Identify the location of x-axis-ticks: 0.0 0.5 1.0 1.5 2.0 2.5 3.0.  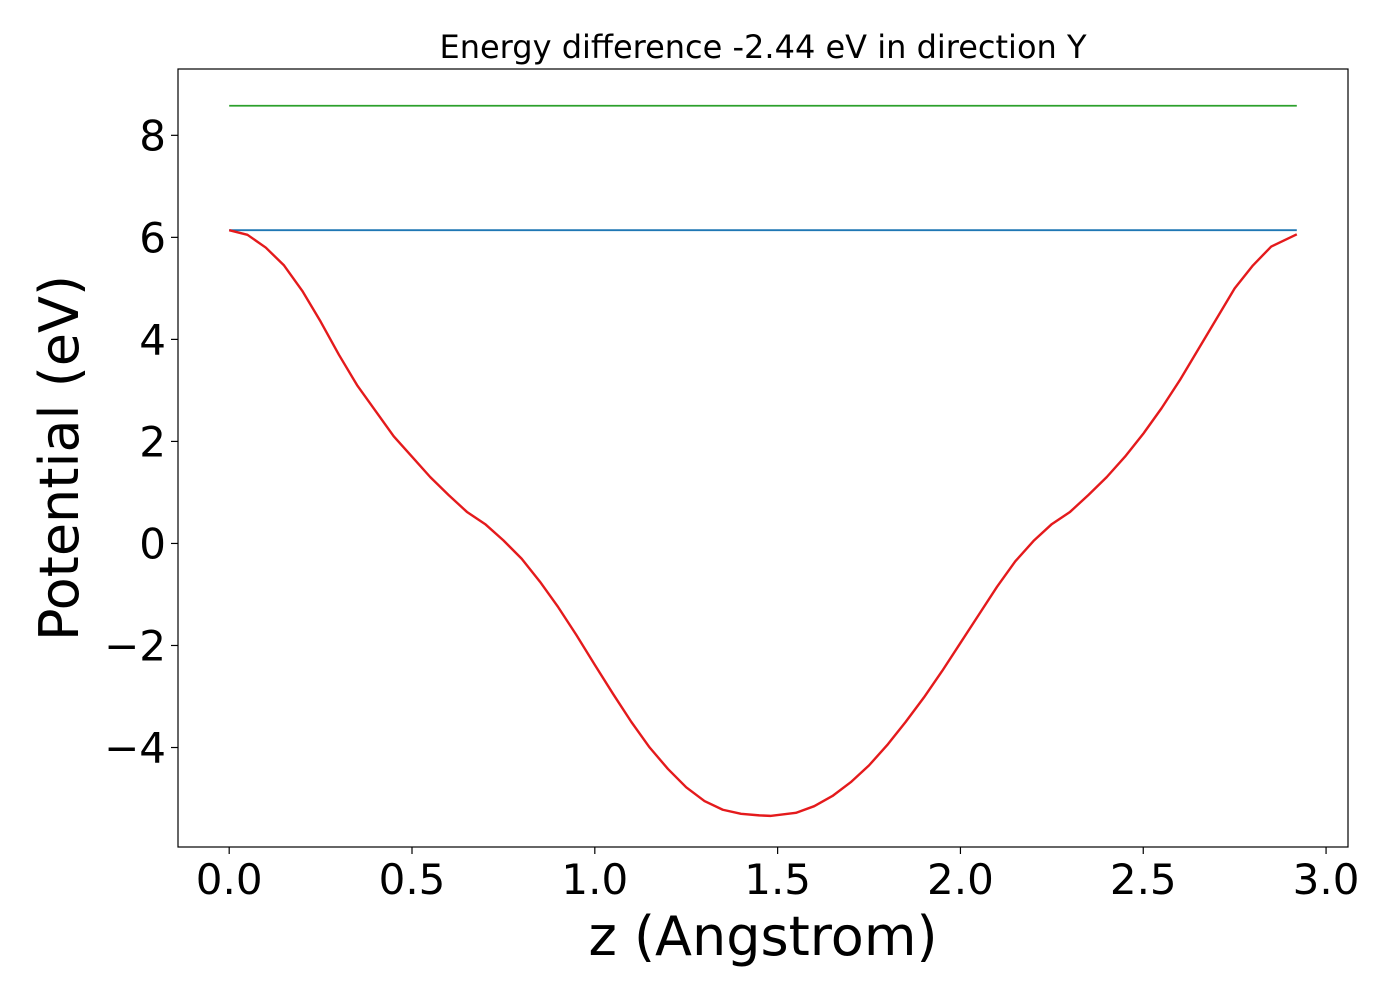
(778, 875).